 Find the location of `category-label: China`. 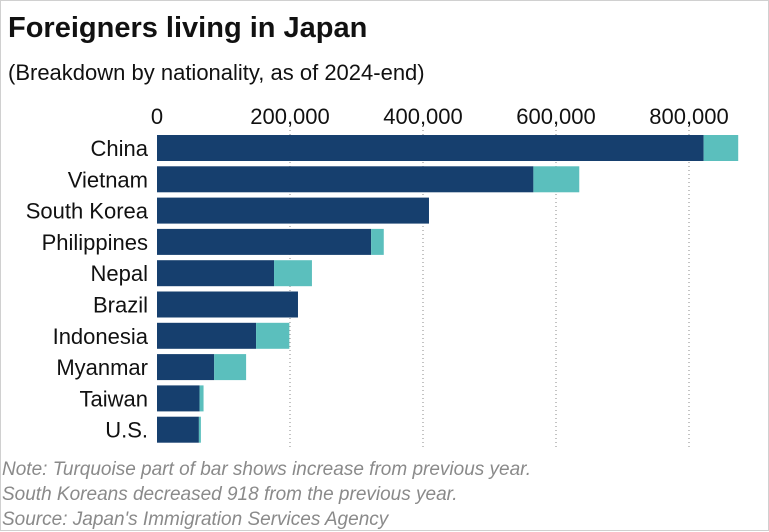

category-label: China is located at coordinates (120, 148).